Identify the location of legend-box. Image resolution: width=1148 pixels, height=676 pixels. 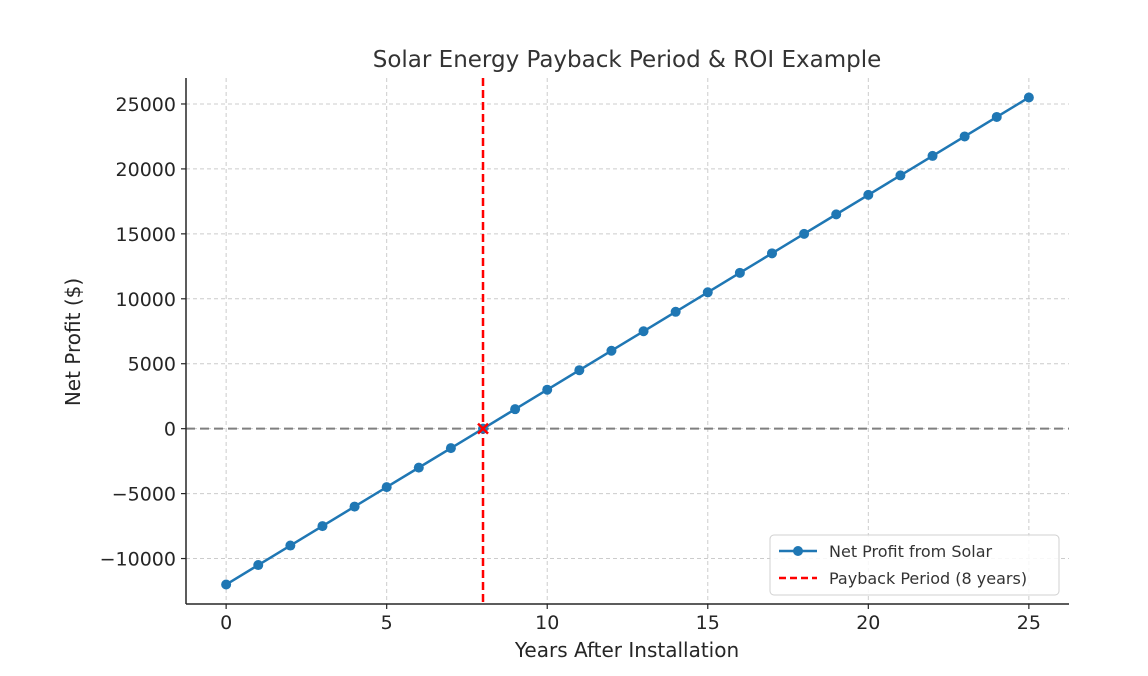
(914, 565).